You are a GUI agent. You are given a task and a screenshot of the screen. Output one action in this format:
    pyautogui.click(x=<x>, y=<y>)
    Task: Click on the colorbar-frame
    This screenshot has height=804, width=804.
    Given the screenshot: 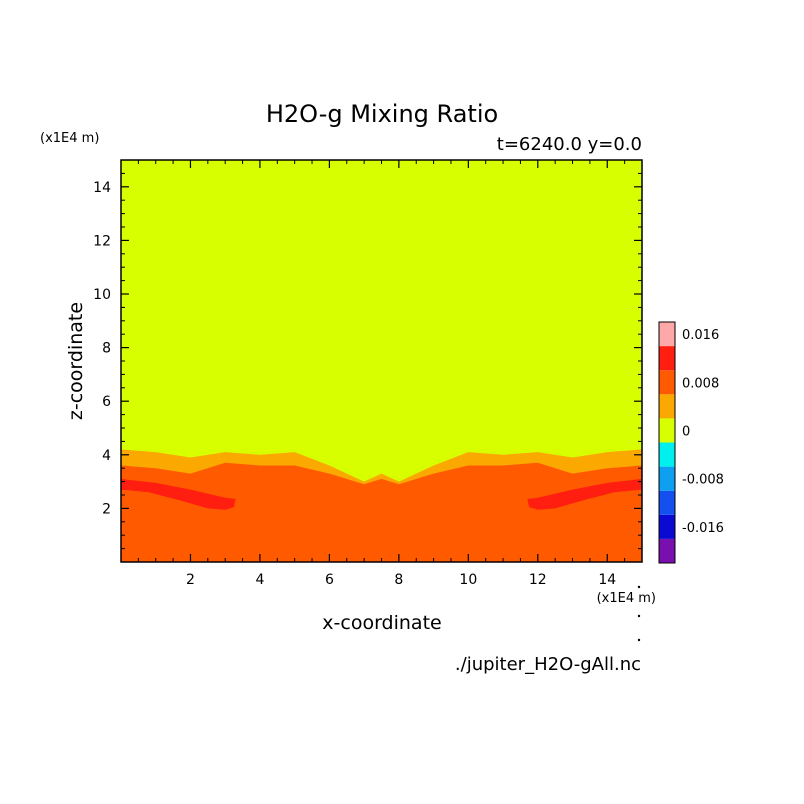 What is the action you would take?
    pyautogui.click(x=667, y=442)
    